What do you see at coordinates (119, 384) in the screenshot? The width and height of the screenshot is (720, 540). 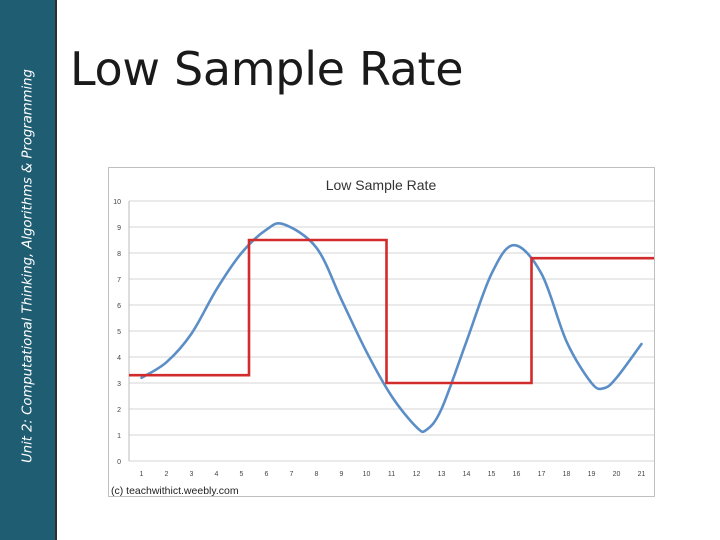 I see `y-tick-label: 3` at bounding box center [119, 384].